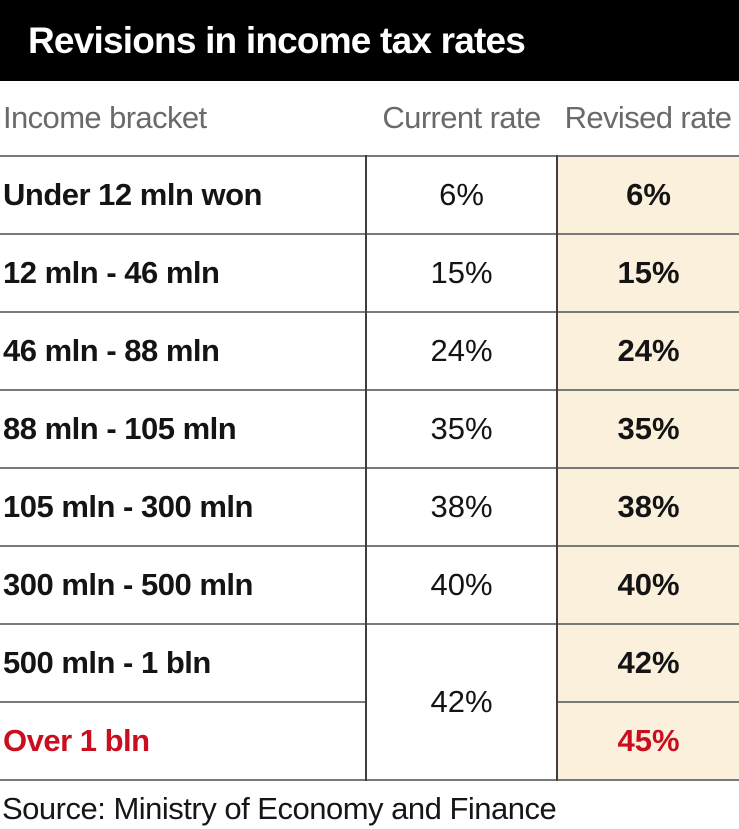 This screenshot has height=829, width=739. Describe the element at coordinates (461, 585) in the screenshot. I see `current-rate-cell: 40%` at that location.